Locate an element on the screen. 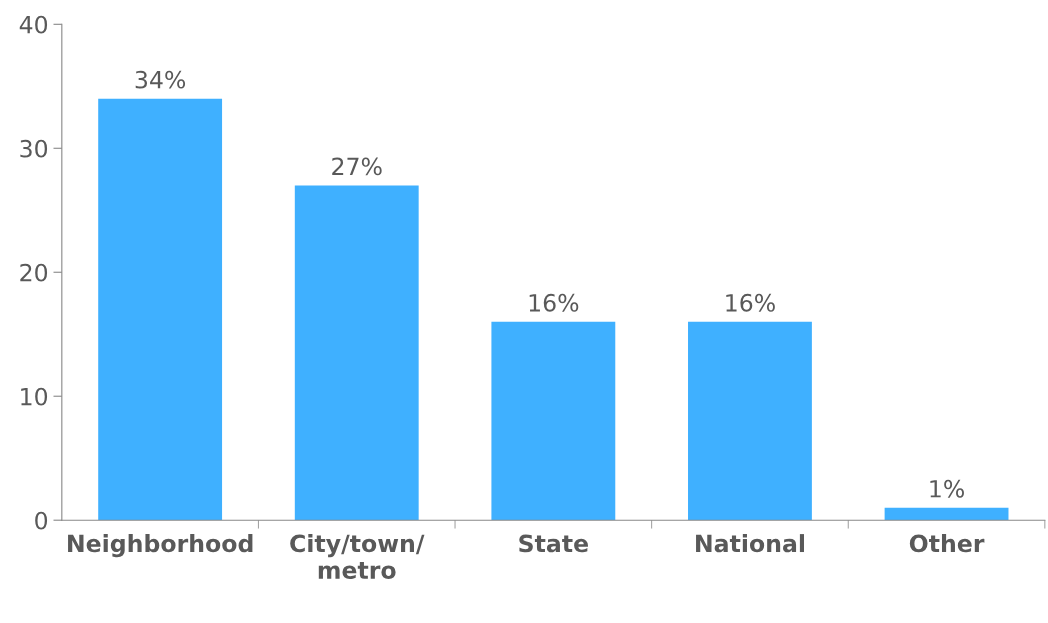  data-label: 34% is located at coordinates (160, 79).